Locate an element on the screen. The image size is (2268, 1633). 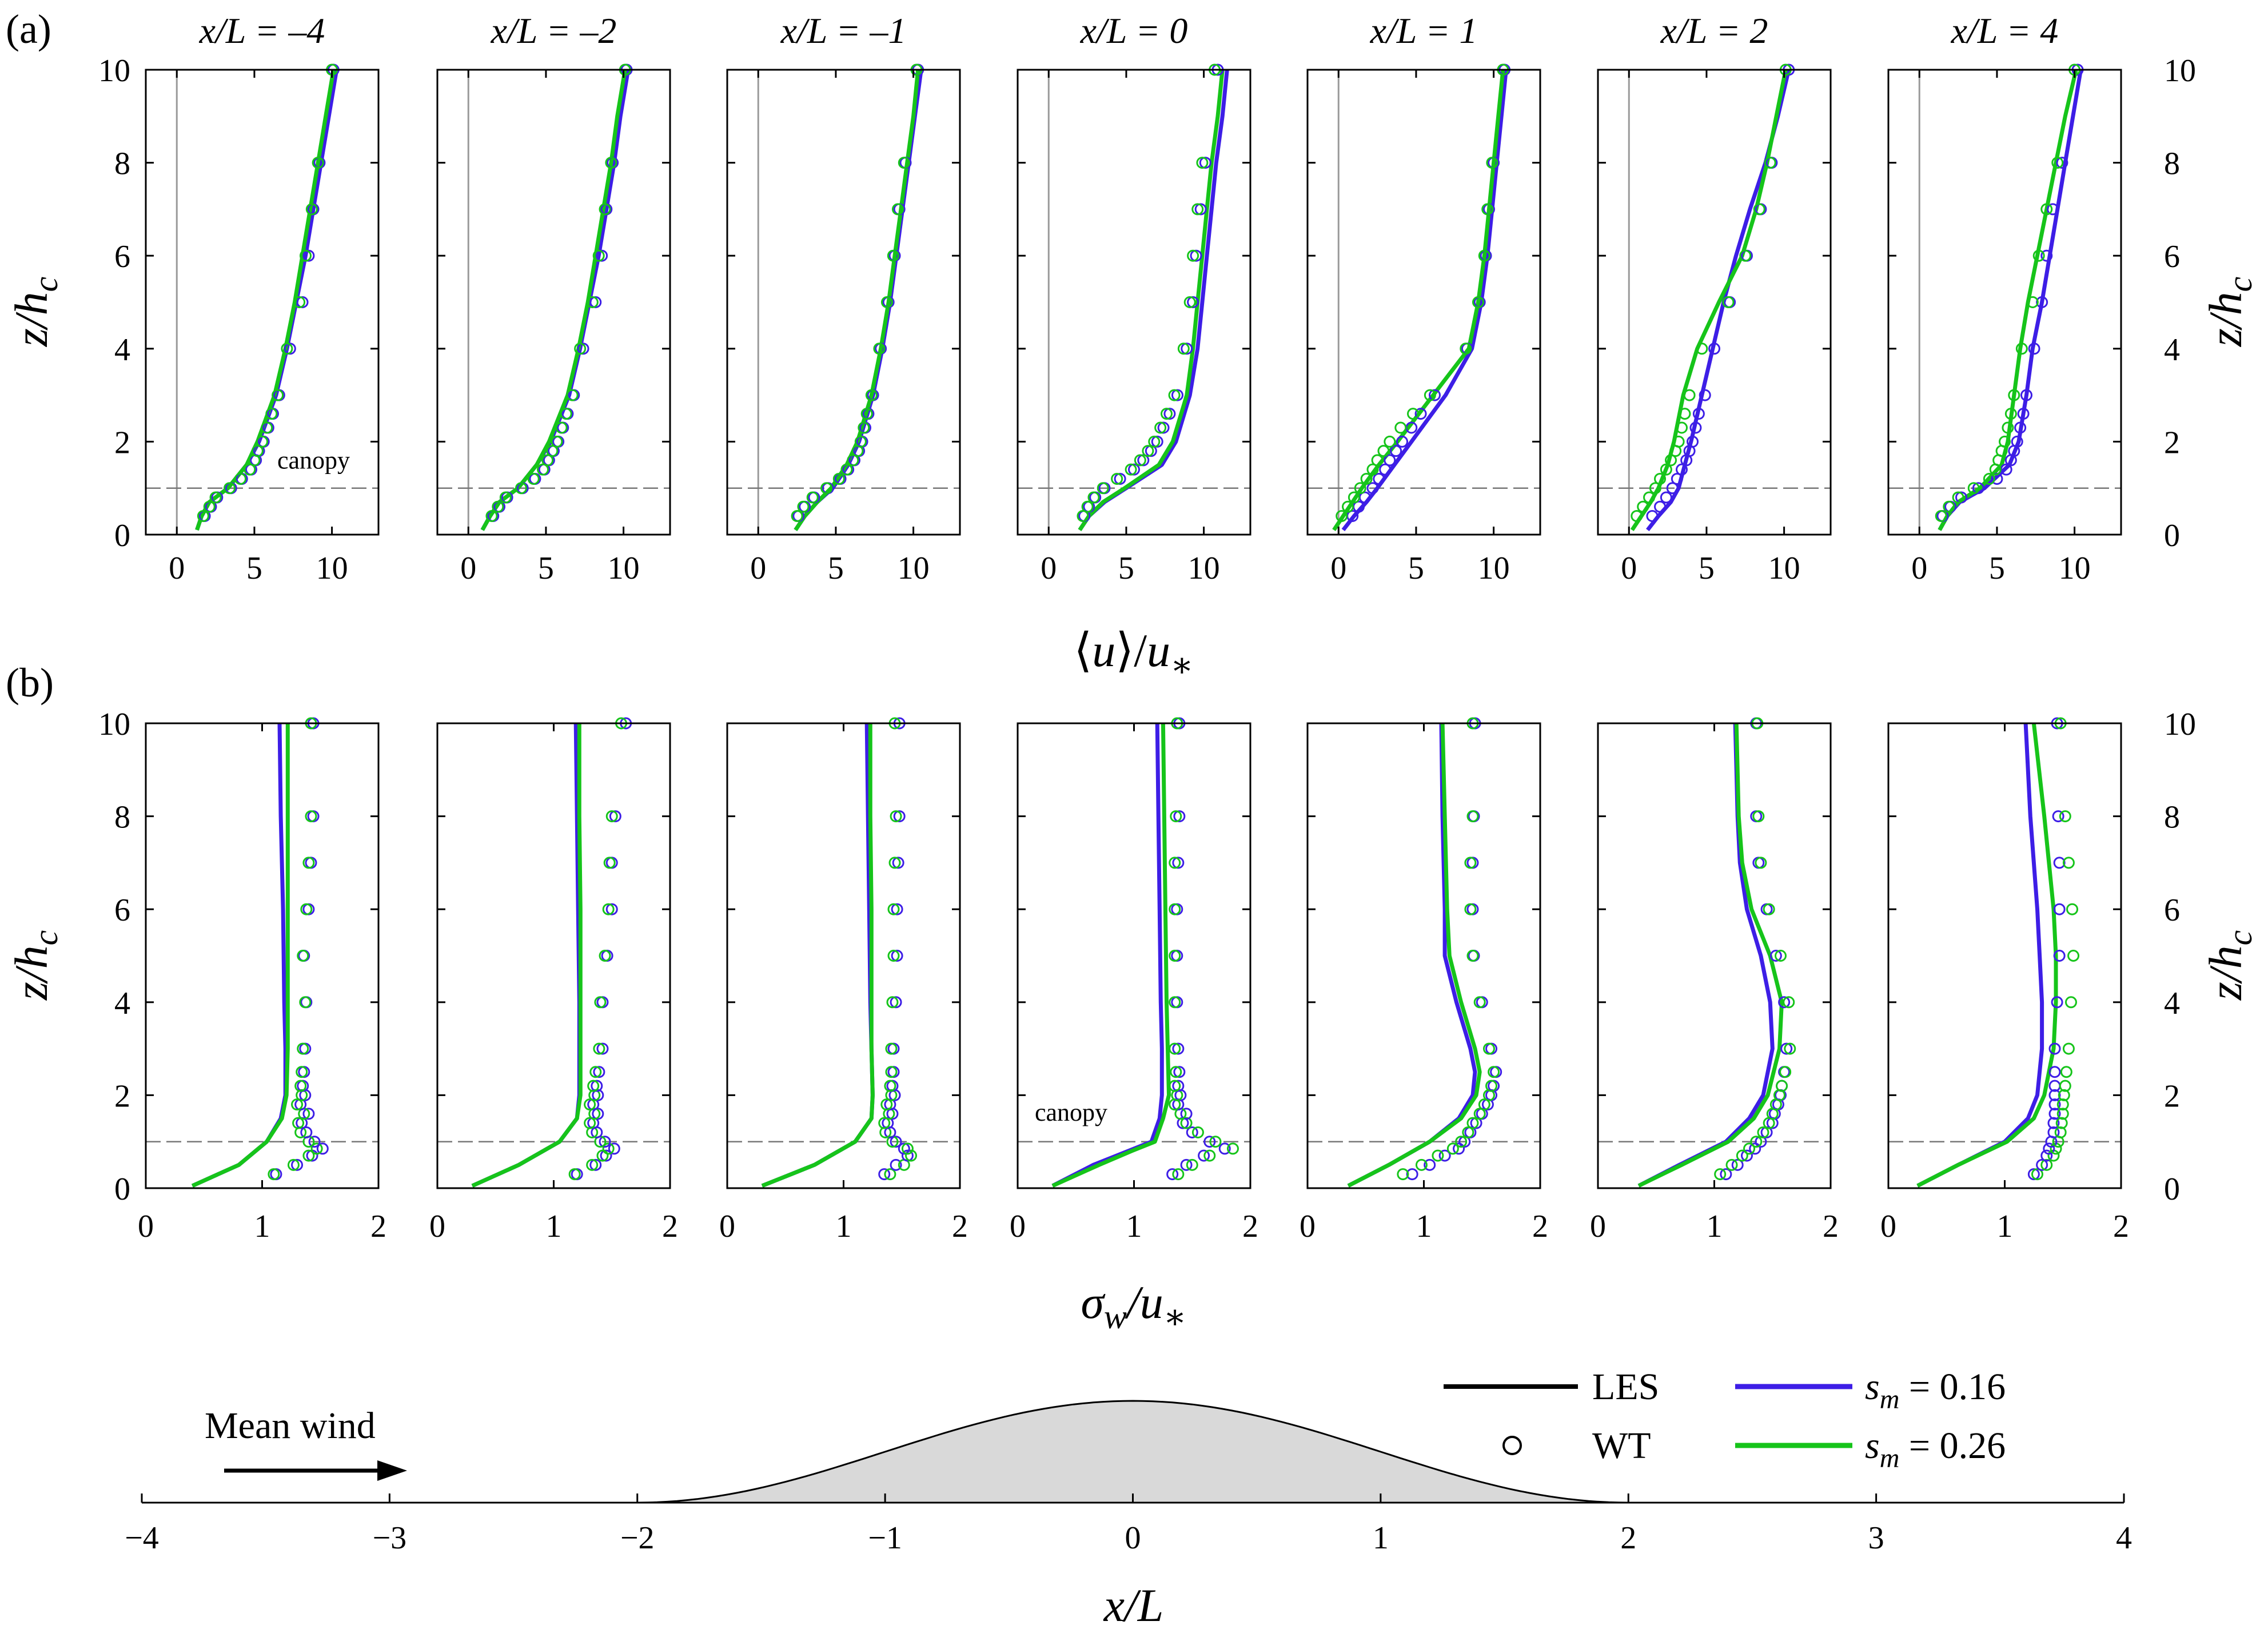
hill-tick-label: 2 is located at coordinates (1628, 1538).